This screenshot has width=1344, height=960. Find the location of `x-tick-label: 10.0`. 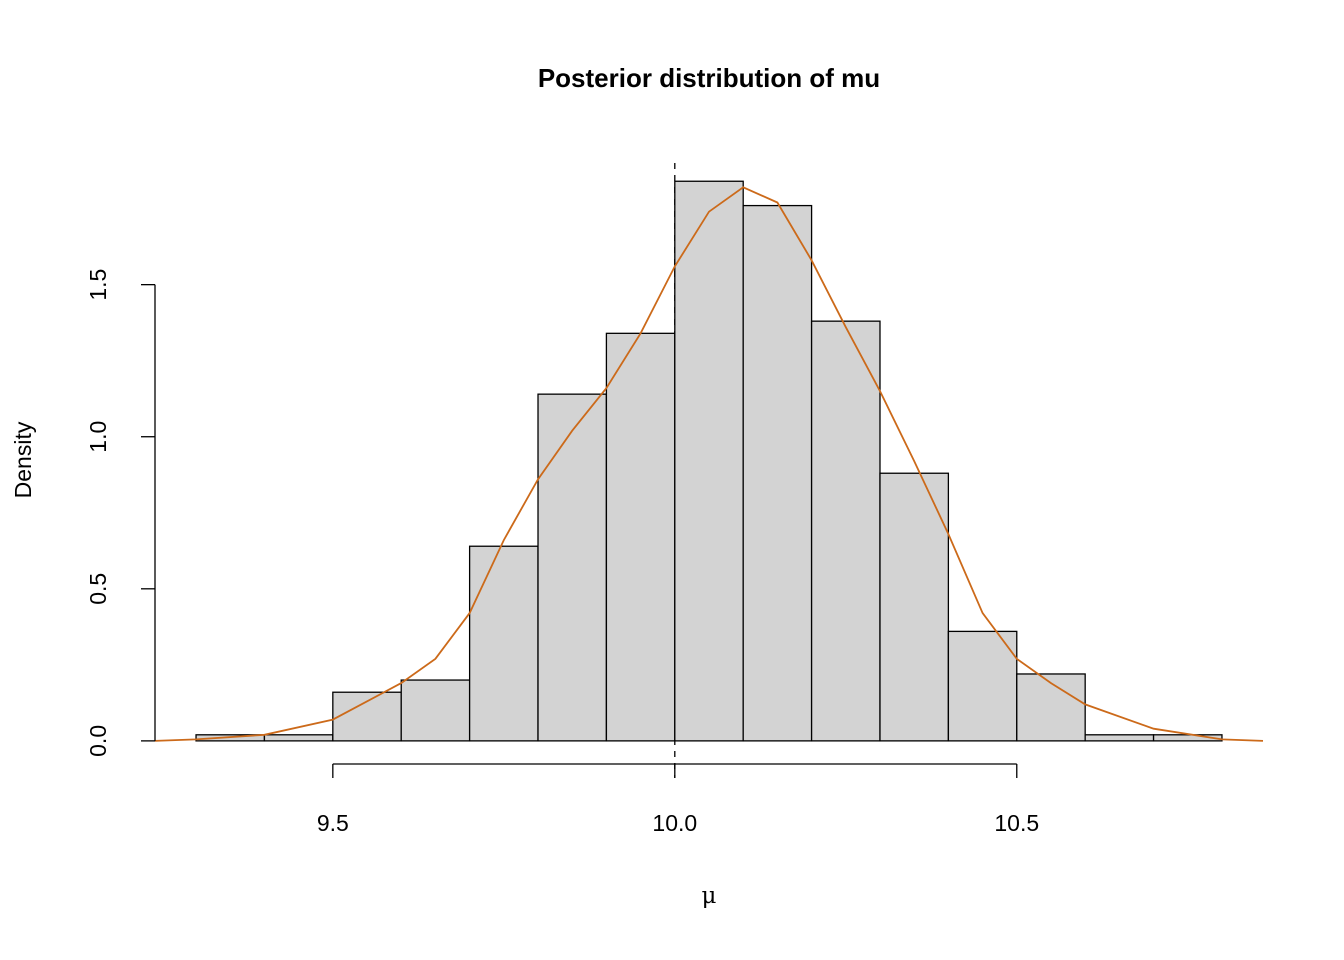

x-tick-label: 10.0 is located at coordinates (674, 823).